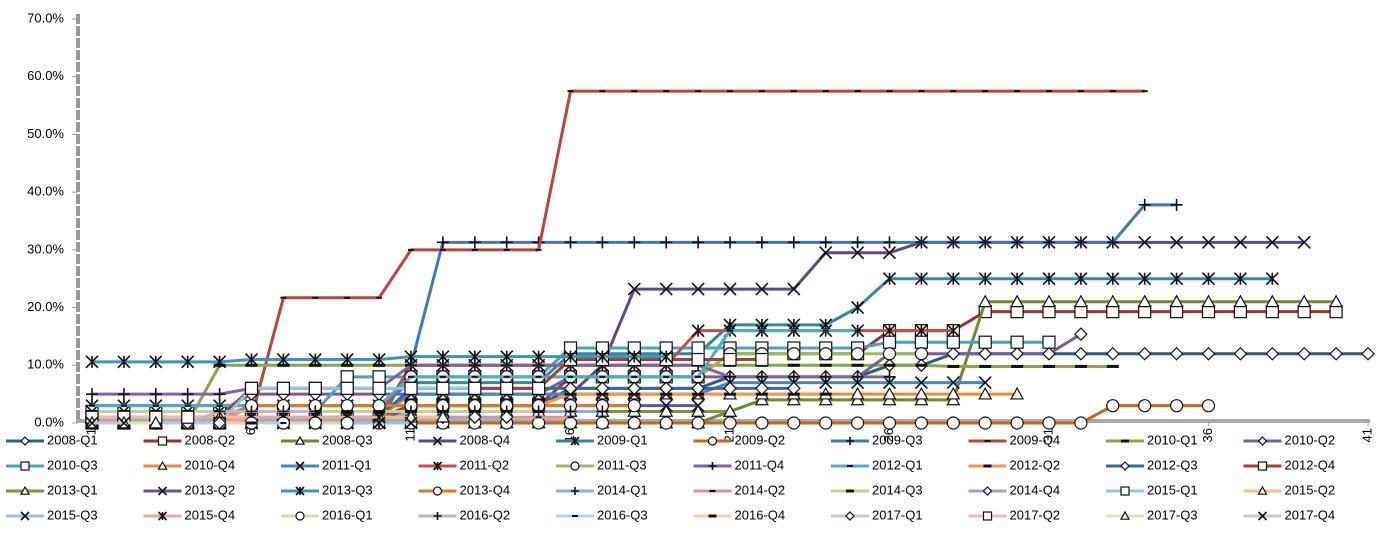  Describe the element at coordinates (1172, 489) in the screenshot. I see `legend-label: 2015-Q1` at that location.